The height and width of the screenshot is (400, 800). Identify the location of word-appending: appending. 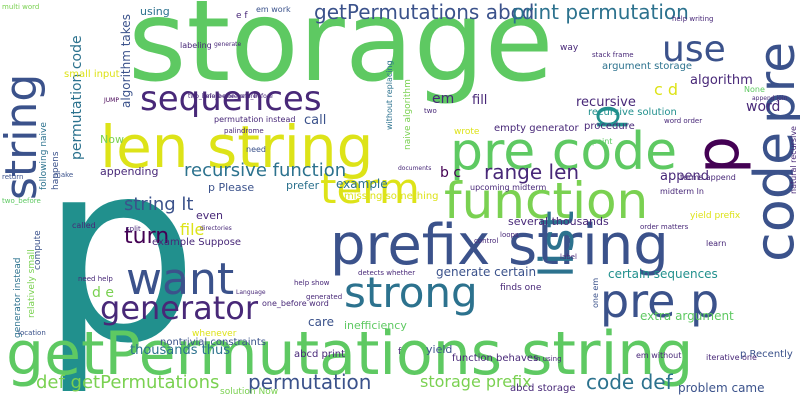
(129, 171).